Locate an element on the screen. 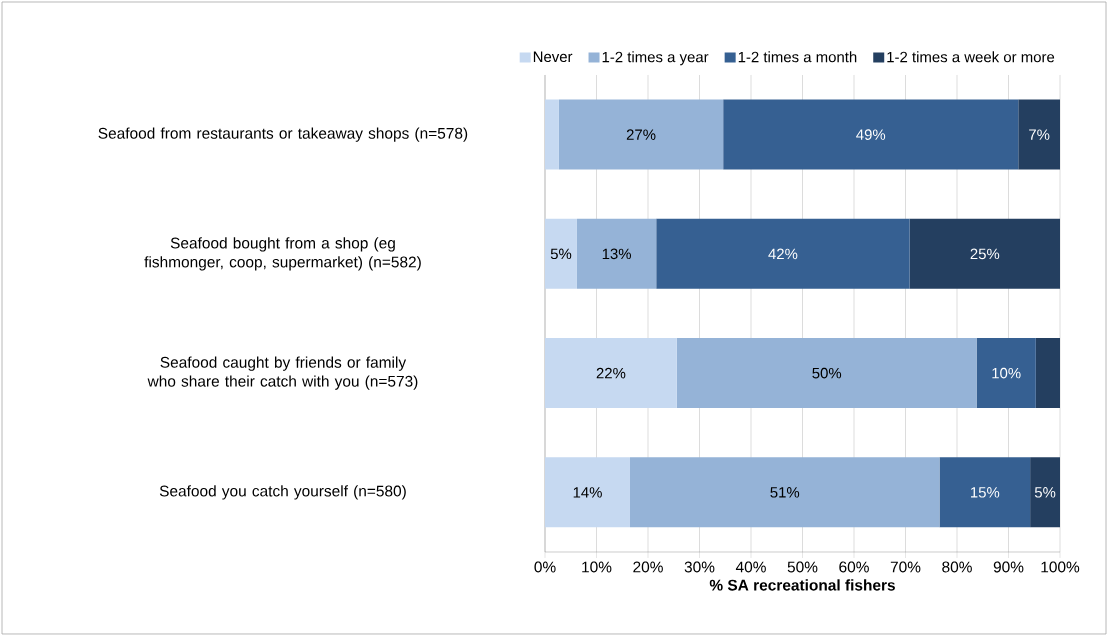  legend-label: Never is located at coordinates (553, 57).